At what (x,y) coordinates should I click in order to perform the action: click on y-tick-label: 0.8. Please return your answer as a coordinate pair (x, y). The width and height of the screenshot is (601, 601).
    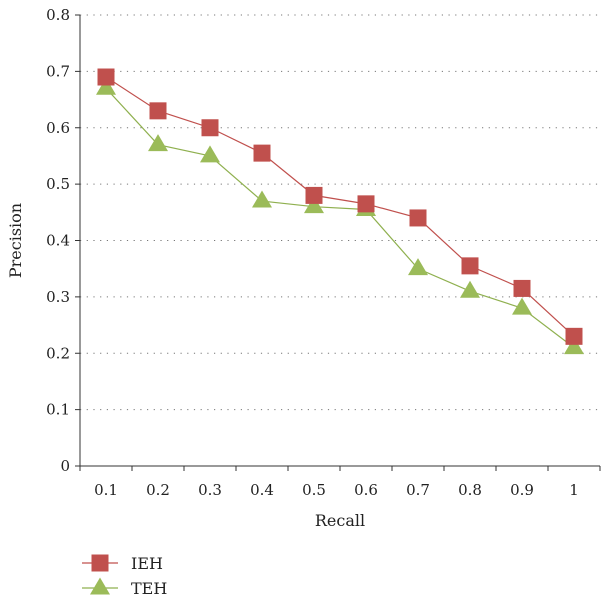
    Looking at the image, I should click on (58, 15).